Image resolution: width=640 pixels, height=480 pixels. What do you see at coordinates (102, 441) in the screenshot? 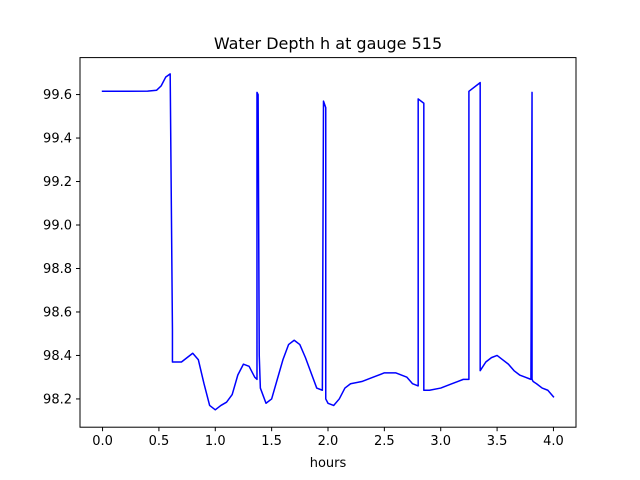
I see `x-tick-label: 0.0` at bounding box center [102, 441].